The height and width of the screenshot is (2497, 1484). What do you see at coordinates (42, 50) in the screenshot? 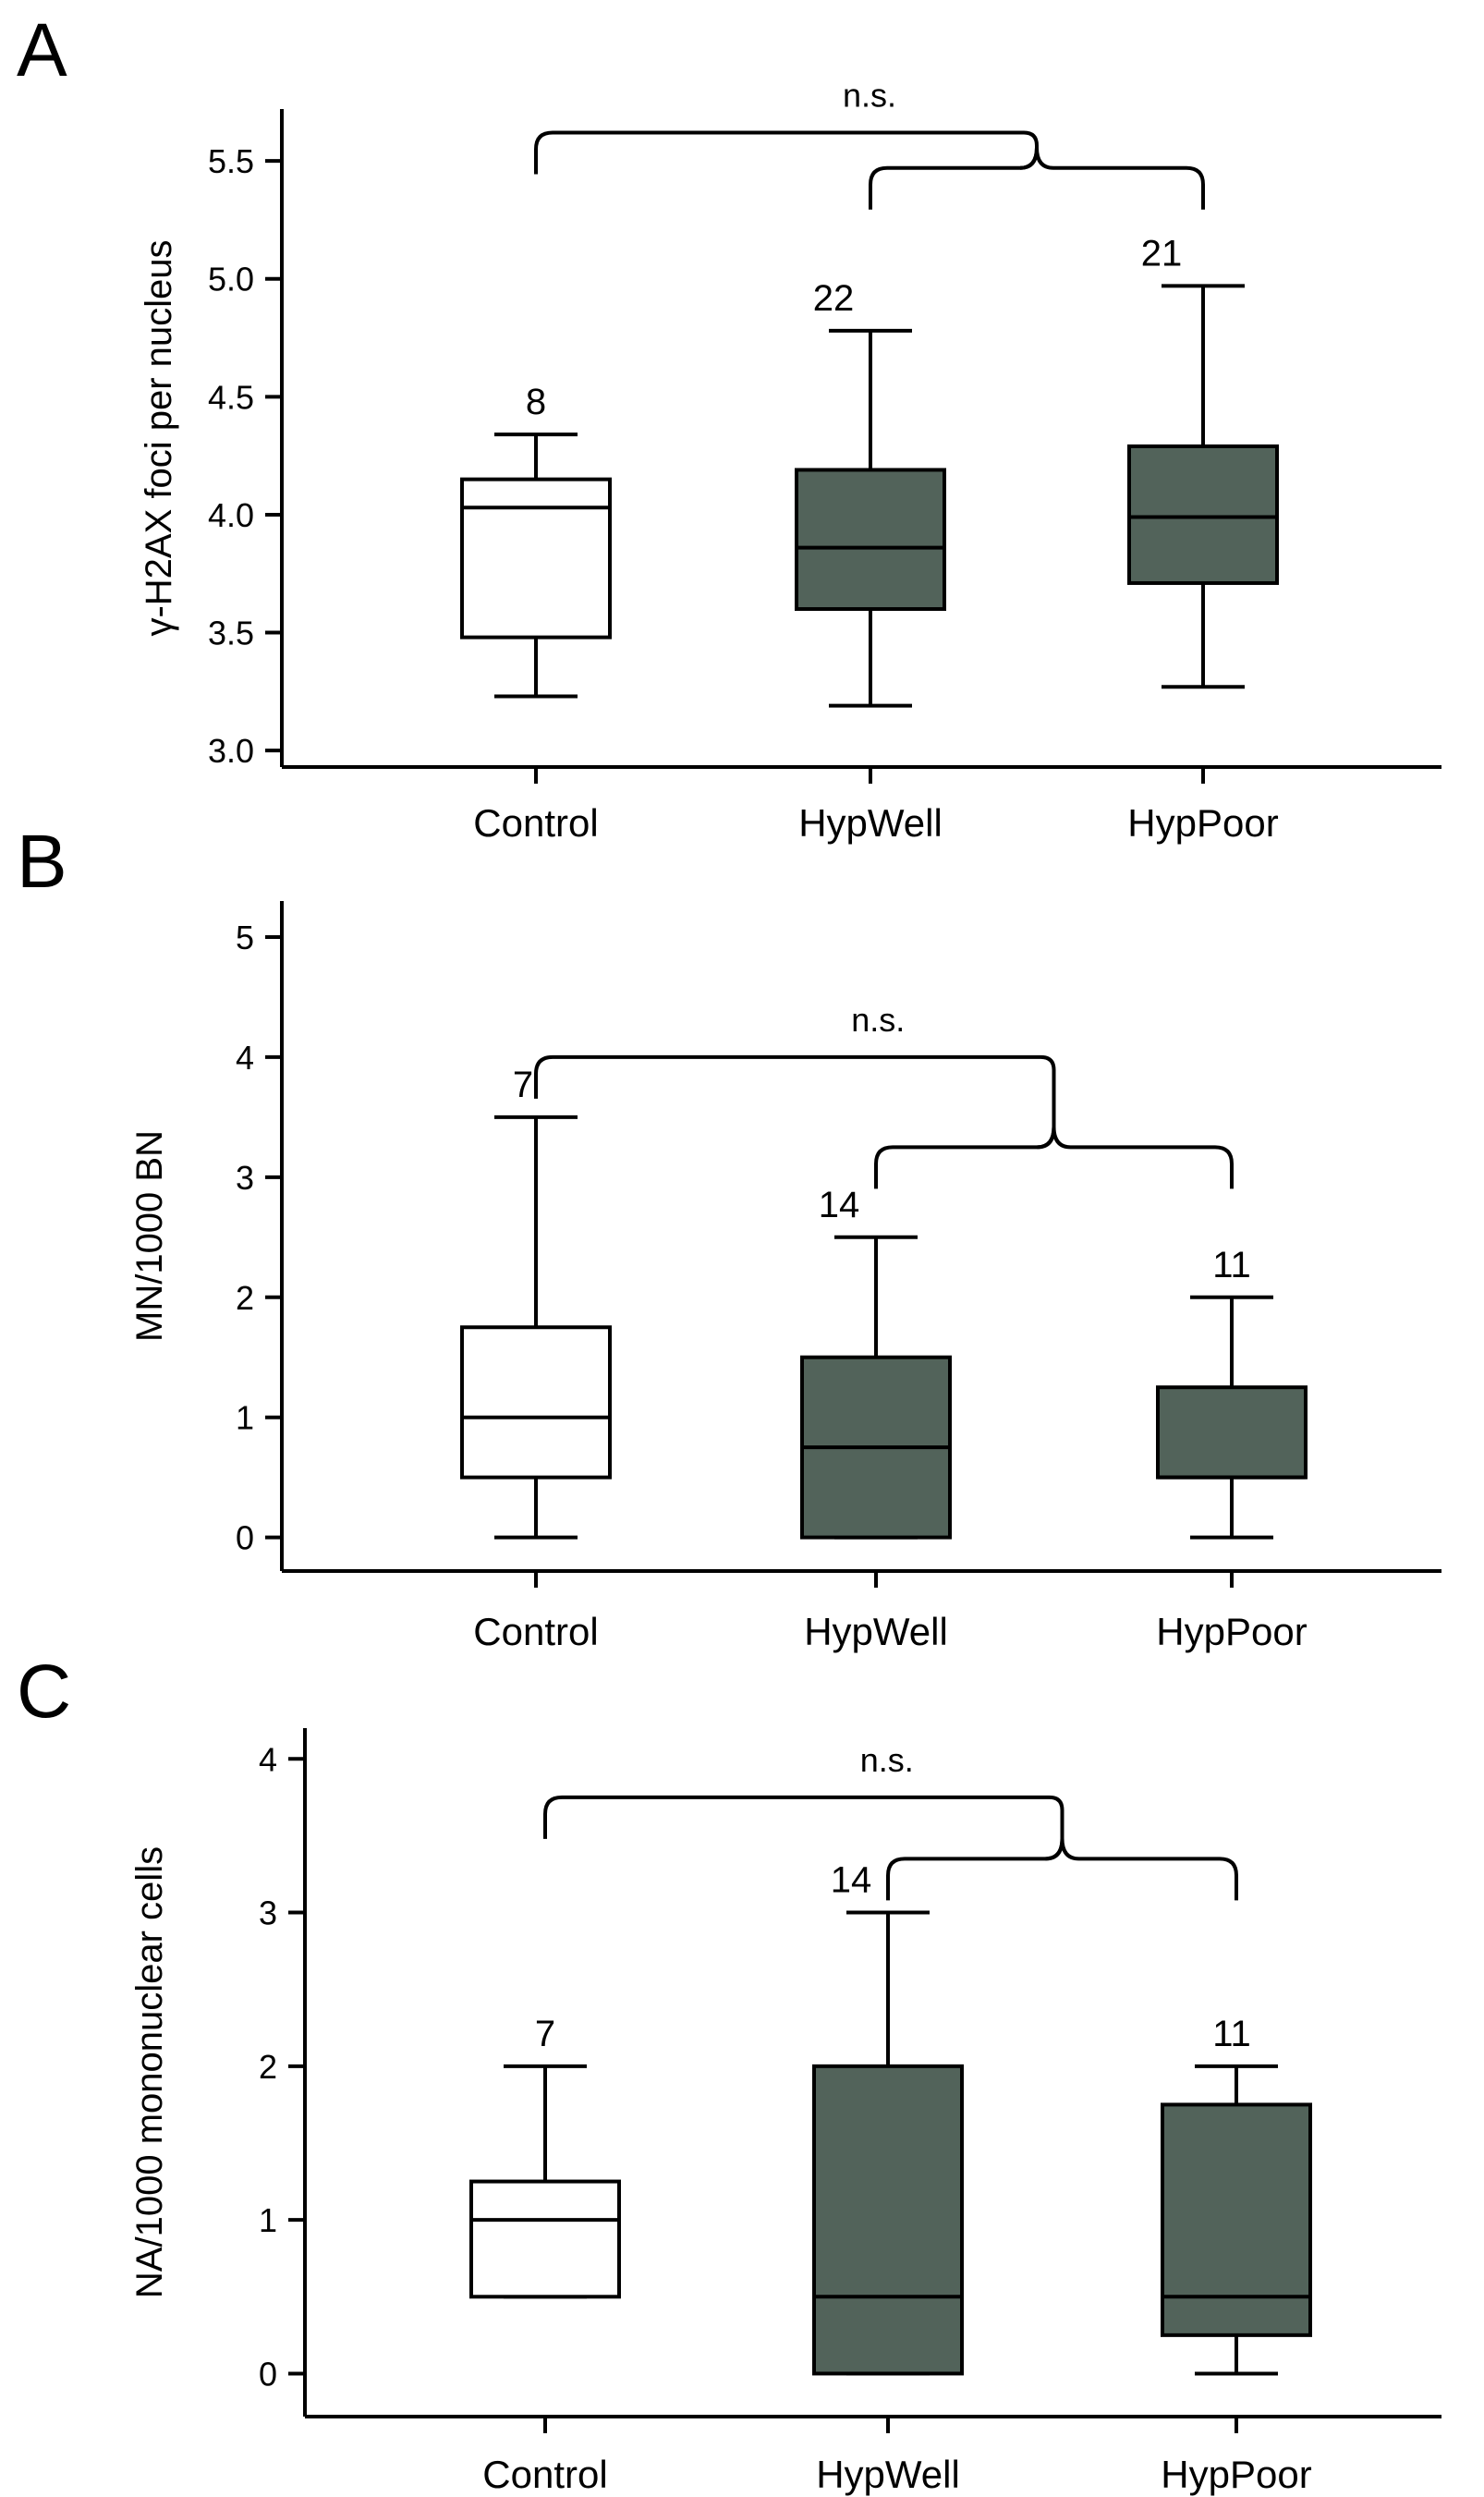
I see `panel-a-letter: A` at bounding box center [42, 50].